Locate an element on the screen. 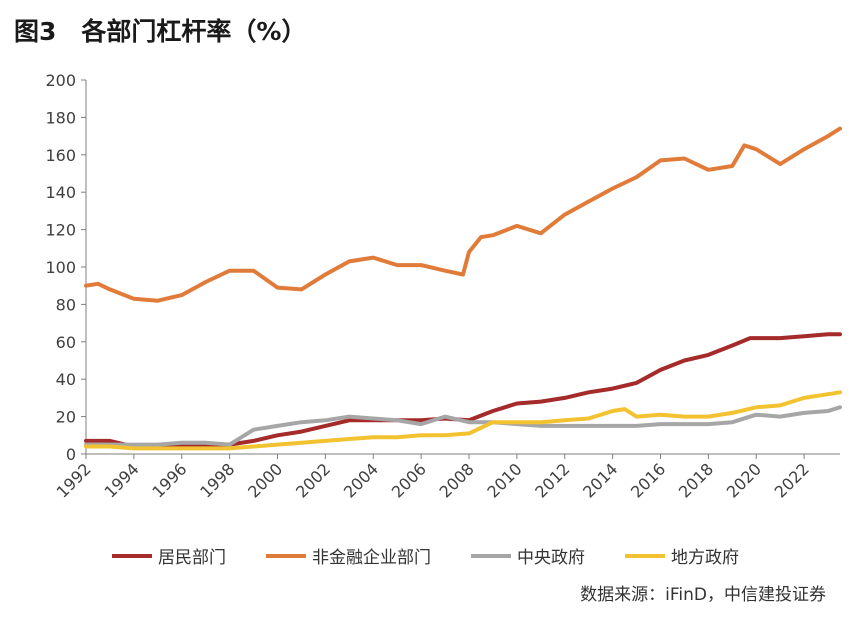 This screenshot has width=860, height=619. x-tick-label: 2016 is located at coordinates (648, 480).